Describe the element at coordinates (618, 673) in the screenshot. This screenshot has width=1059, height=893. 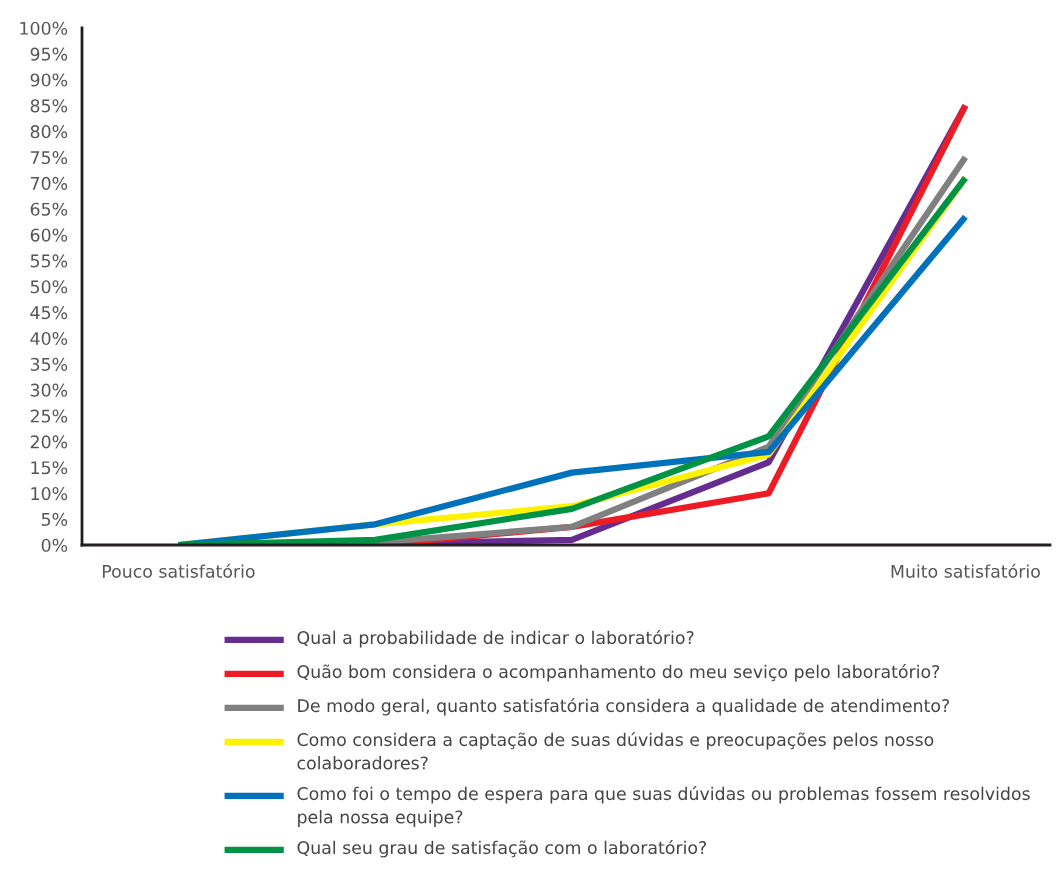
I see `legend-label: Quão bom considera o acompanhamento do meu seviço pelo laboratório?` at that location.